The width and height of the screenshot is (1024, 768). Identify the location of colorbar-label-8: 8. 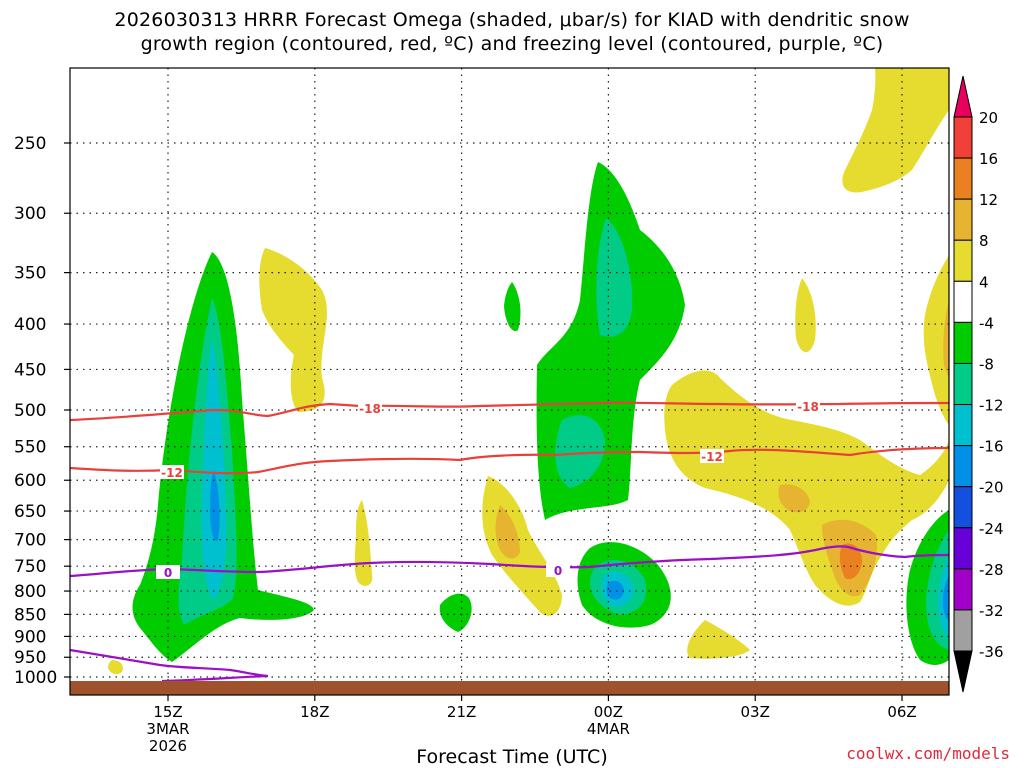
(984, 241).